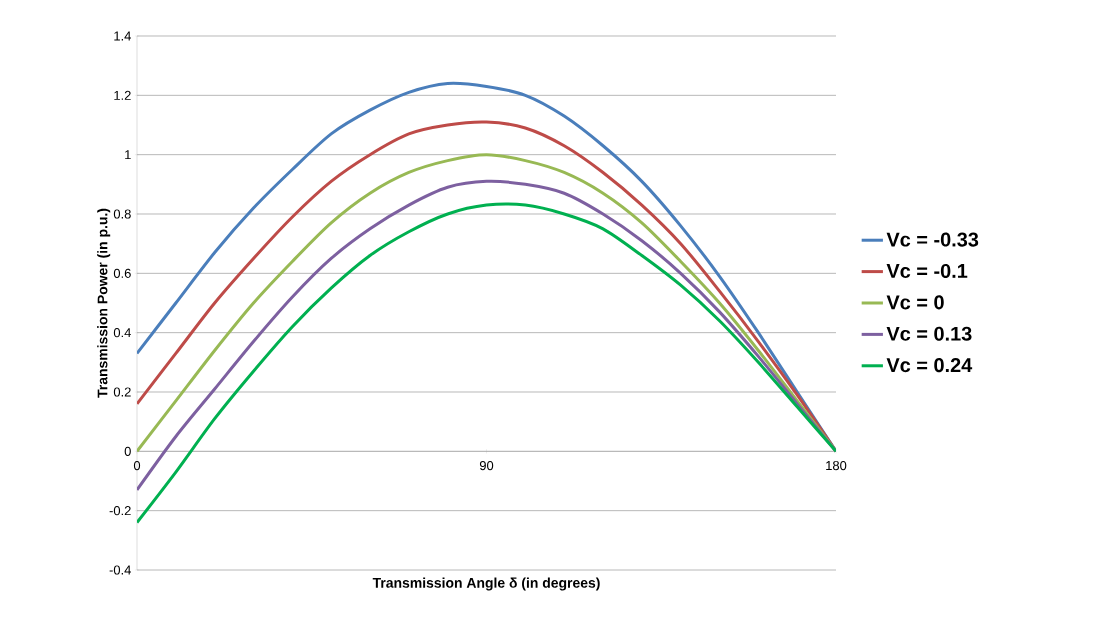  Describe the element at coordinates (122, 392) in the screenshot. I see `y-tick-label: 0.2` at that location.